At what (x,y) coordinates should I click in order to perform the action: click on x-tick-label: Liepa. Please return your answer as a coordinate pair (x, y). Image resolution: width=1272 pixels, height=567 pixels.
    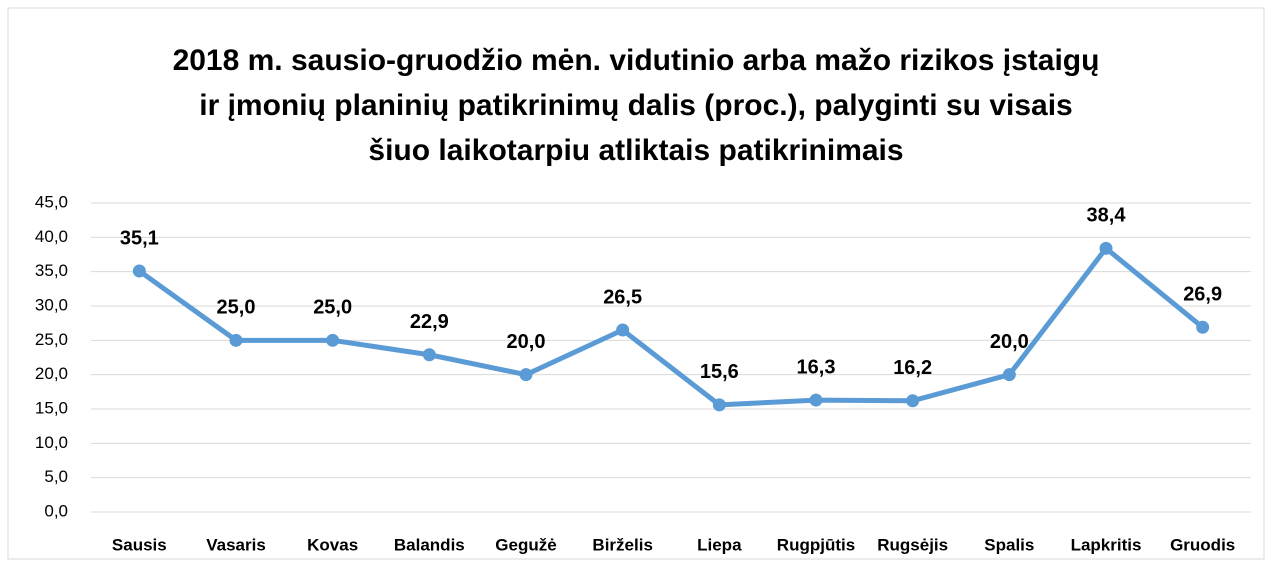
    Looking at the image, I should click on (719, 544).